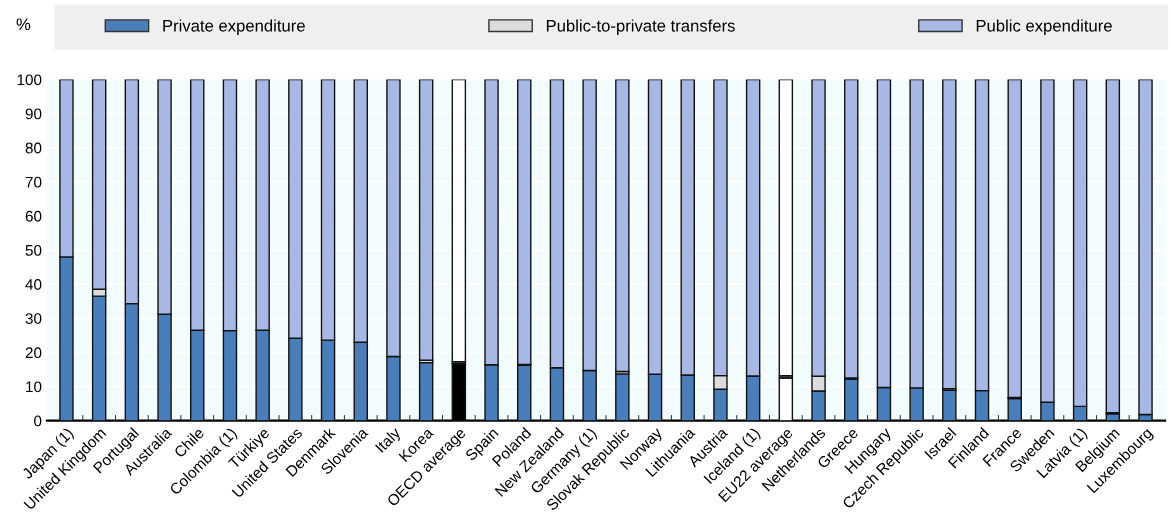 The height and width of the screenshot is (513, 1171). Describe the element at coordinates (38, 421) in the screenshot. I see `y-tick-label: 0` at that location.